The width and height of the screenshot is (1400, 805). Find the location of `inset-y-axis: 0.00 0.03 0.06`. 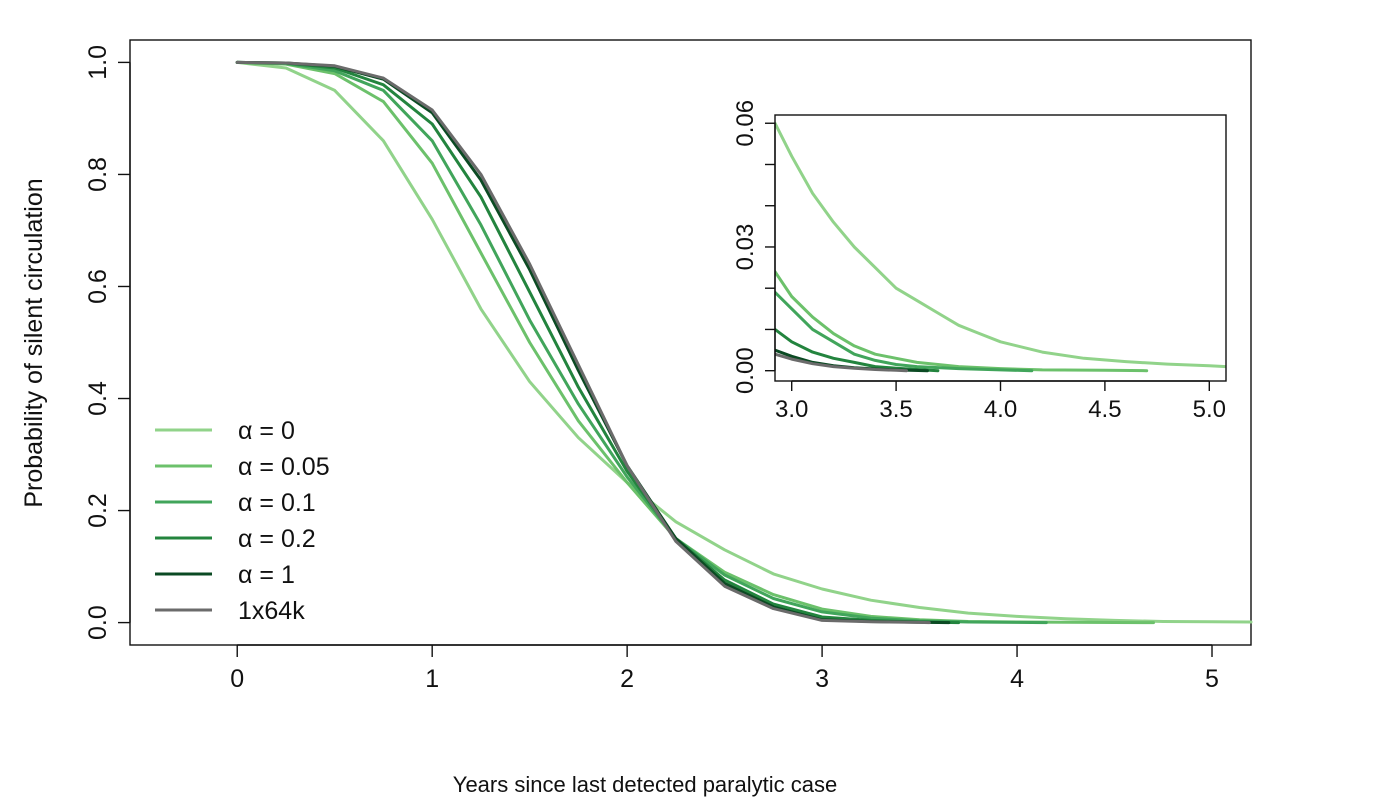

inset-y-axis: 0.00 0.03 0.06 is located at coordinates (754, 247).